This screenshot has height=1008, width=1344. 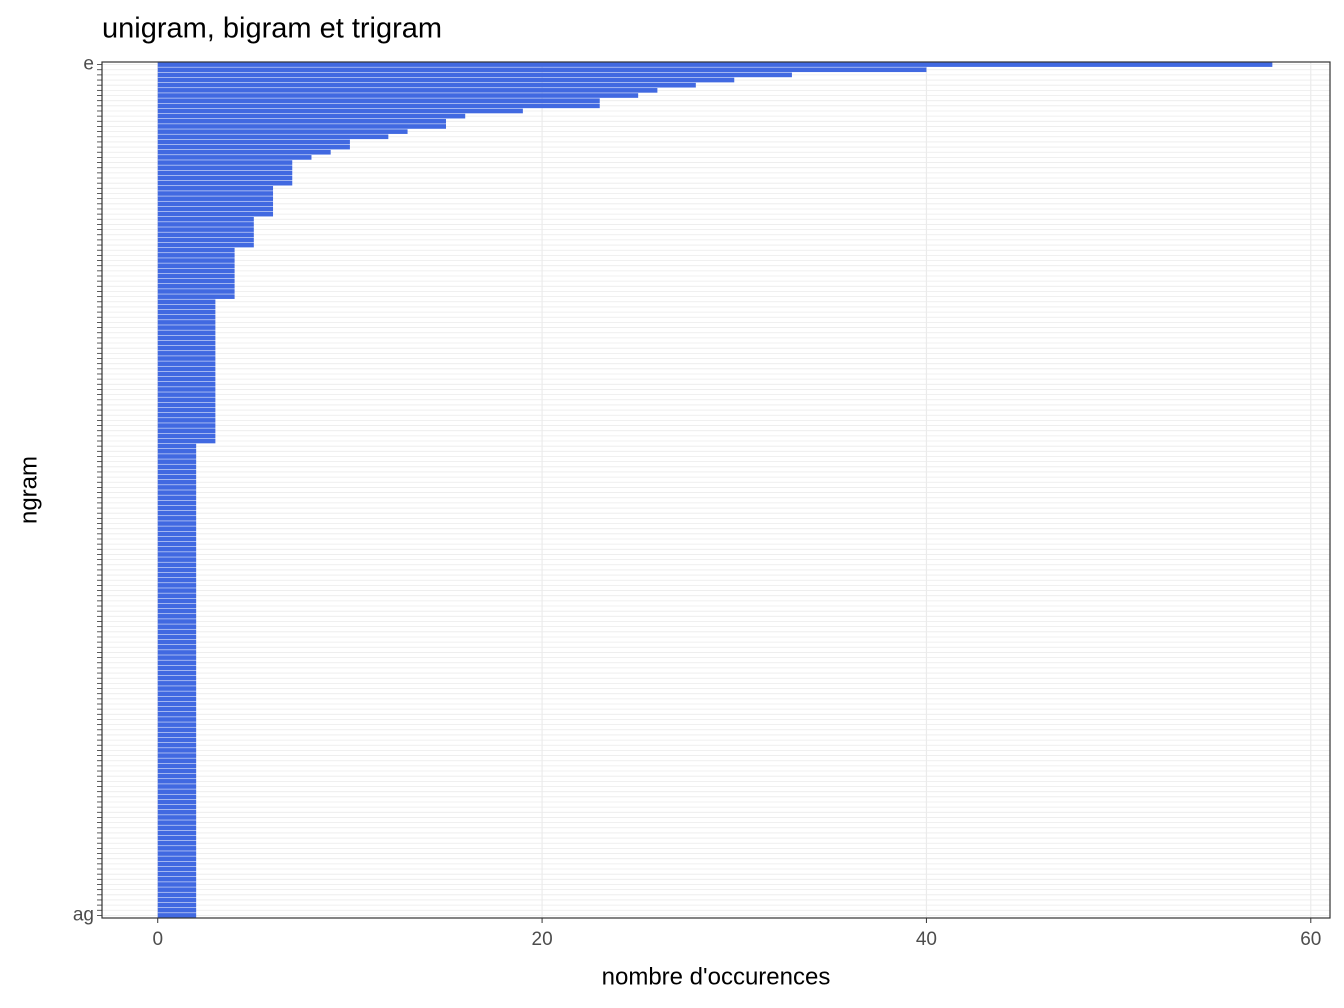 What do you see at coordinates (926, 939) in the screenshot?
I see `x-tick-label: 40` at bounding box center [926, 939].